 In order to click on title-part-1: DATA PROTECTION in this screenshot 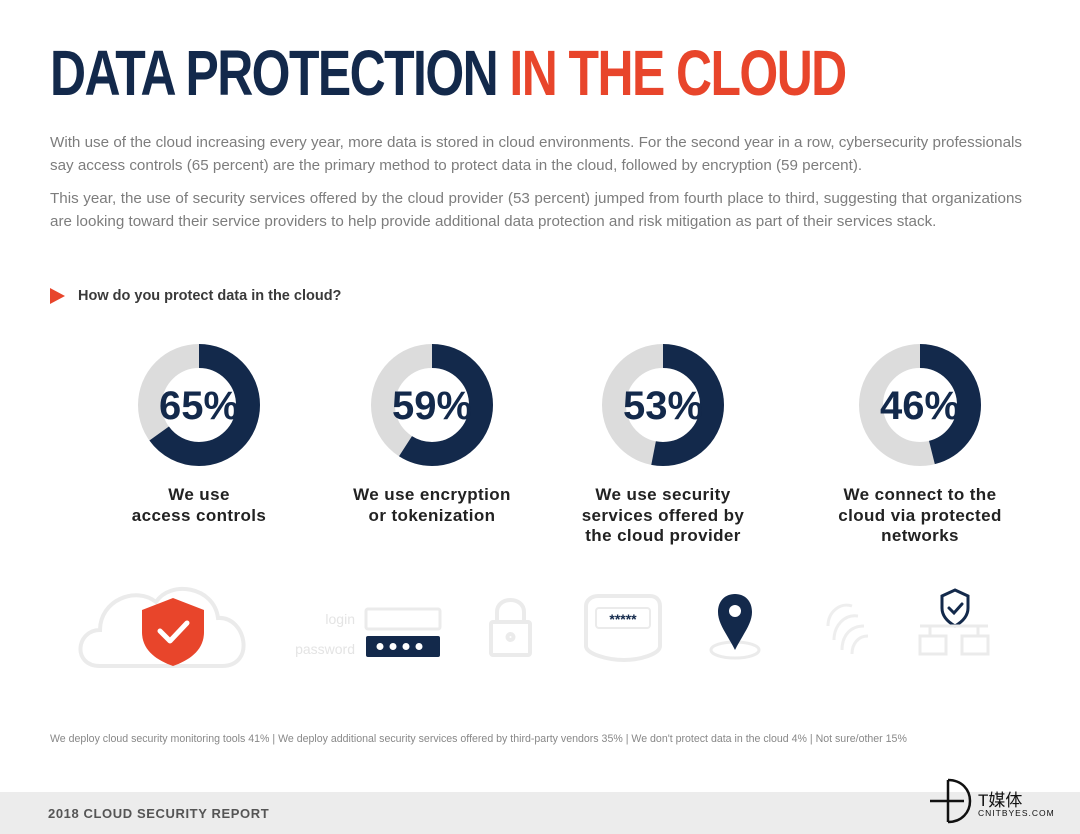, I will do `click(274, 73)`.